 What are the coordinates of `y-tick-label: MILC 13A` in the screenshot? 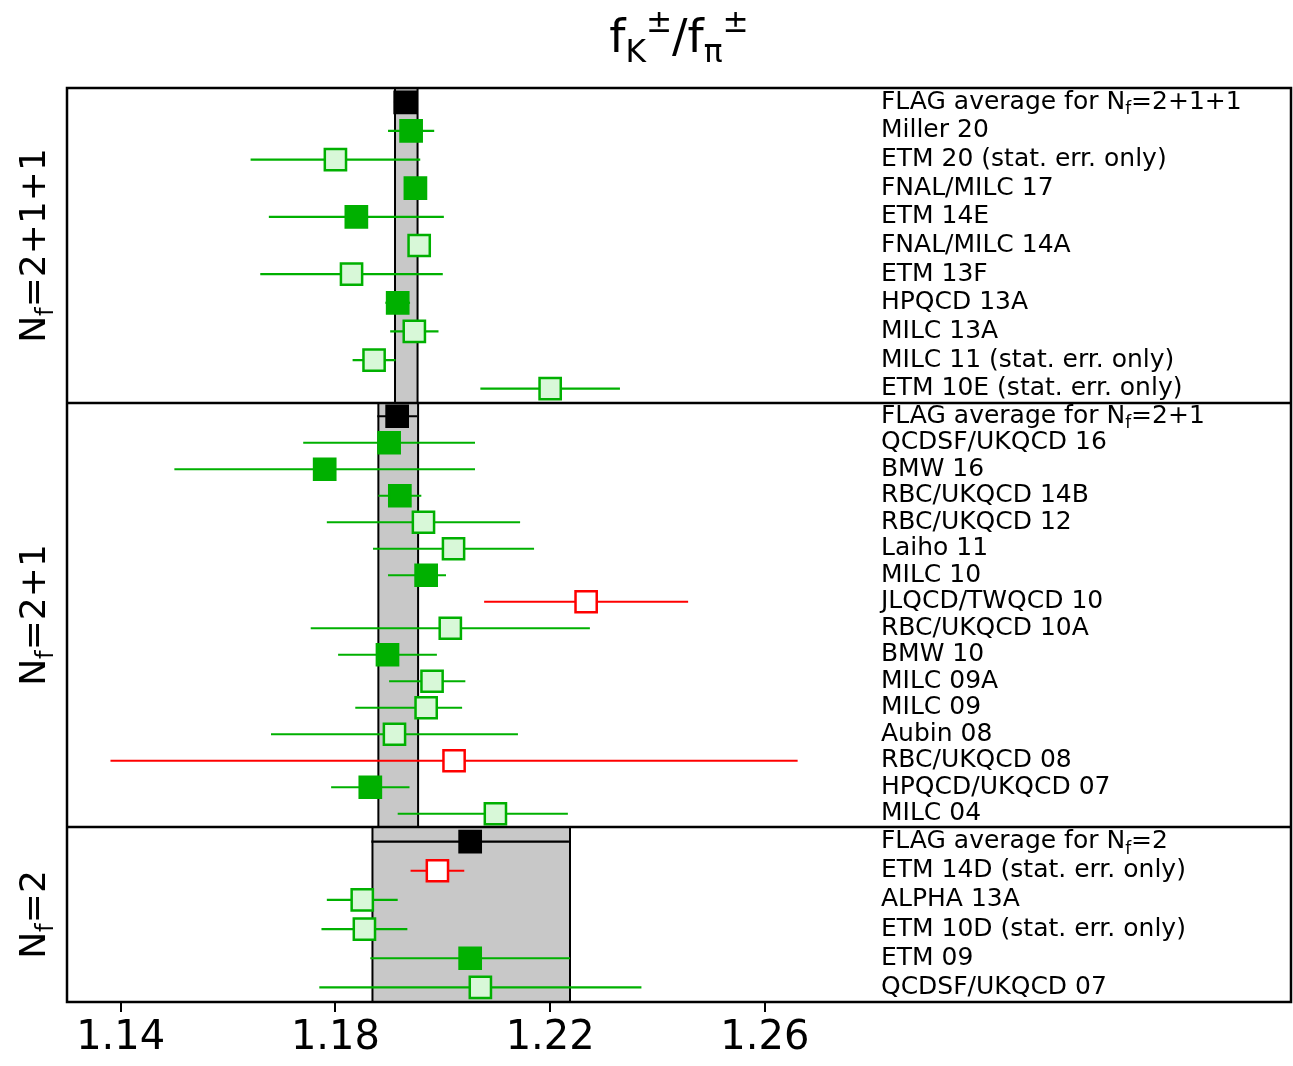 It's located at (939, 329).